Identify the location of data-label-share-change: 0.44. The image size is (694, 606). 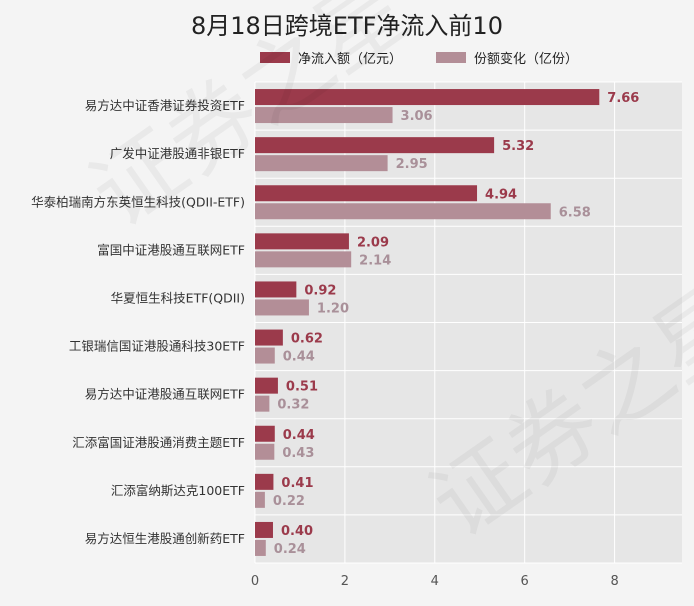
(299, 357).